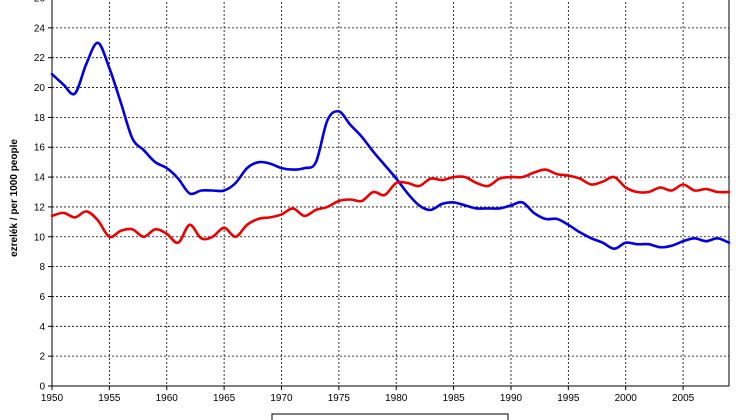  Describe the element at coordinates (14, 198) in the screenshot. I see `y-axis-title: ezrelék / per 1000 people` at that location.